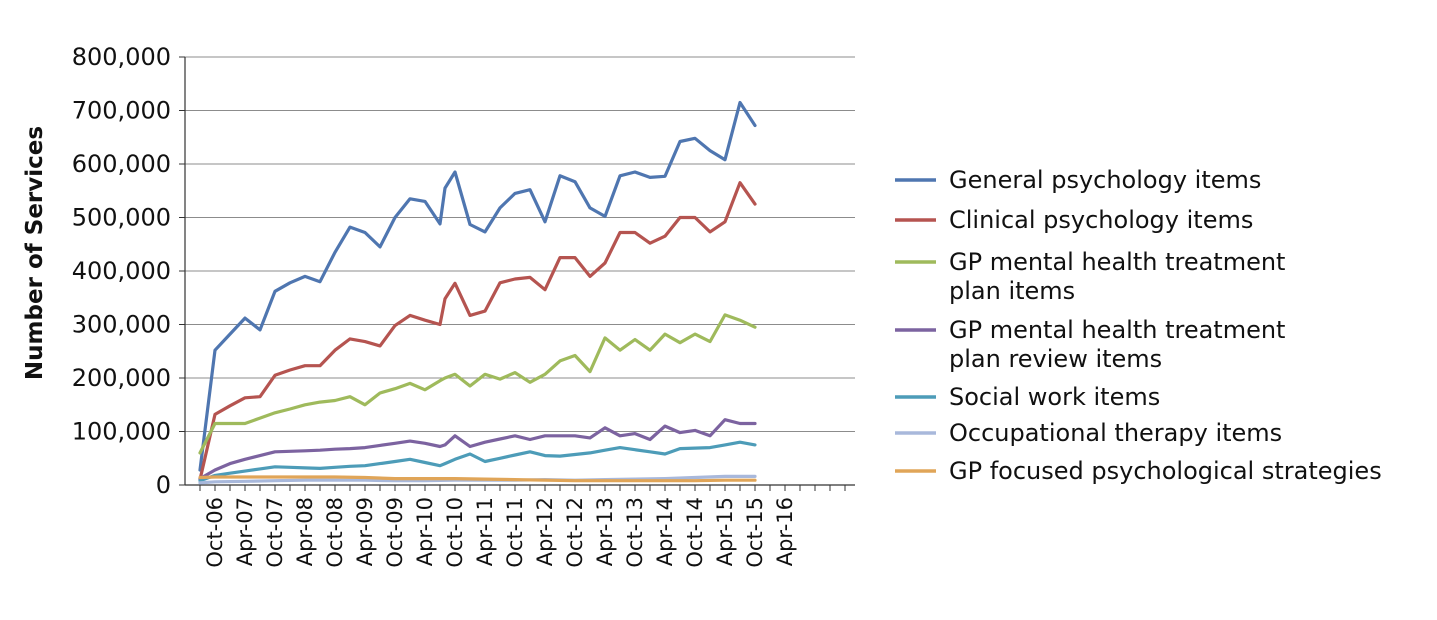  What do you see at coordinates (725, 531) in the screenshot?
I see `x-tick-label: Apr-15` at bounding box center [725, 531].